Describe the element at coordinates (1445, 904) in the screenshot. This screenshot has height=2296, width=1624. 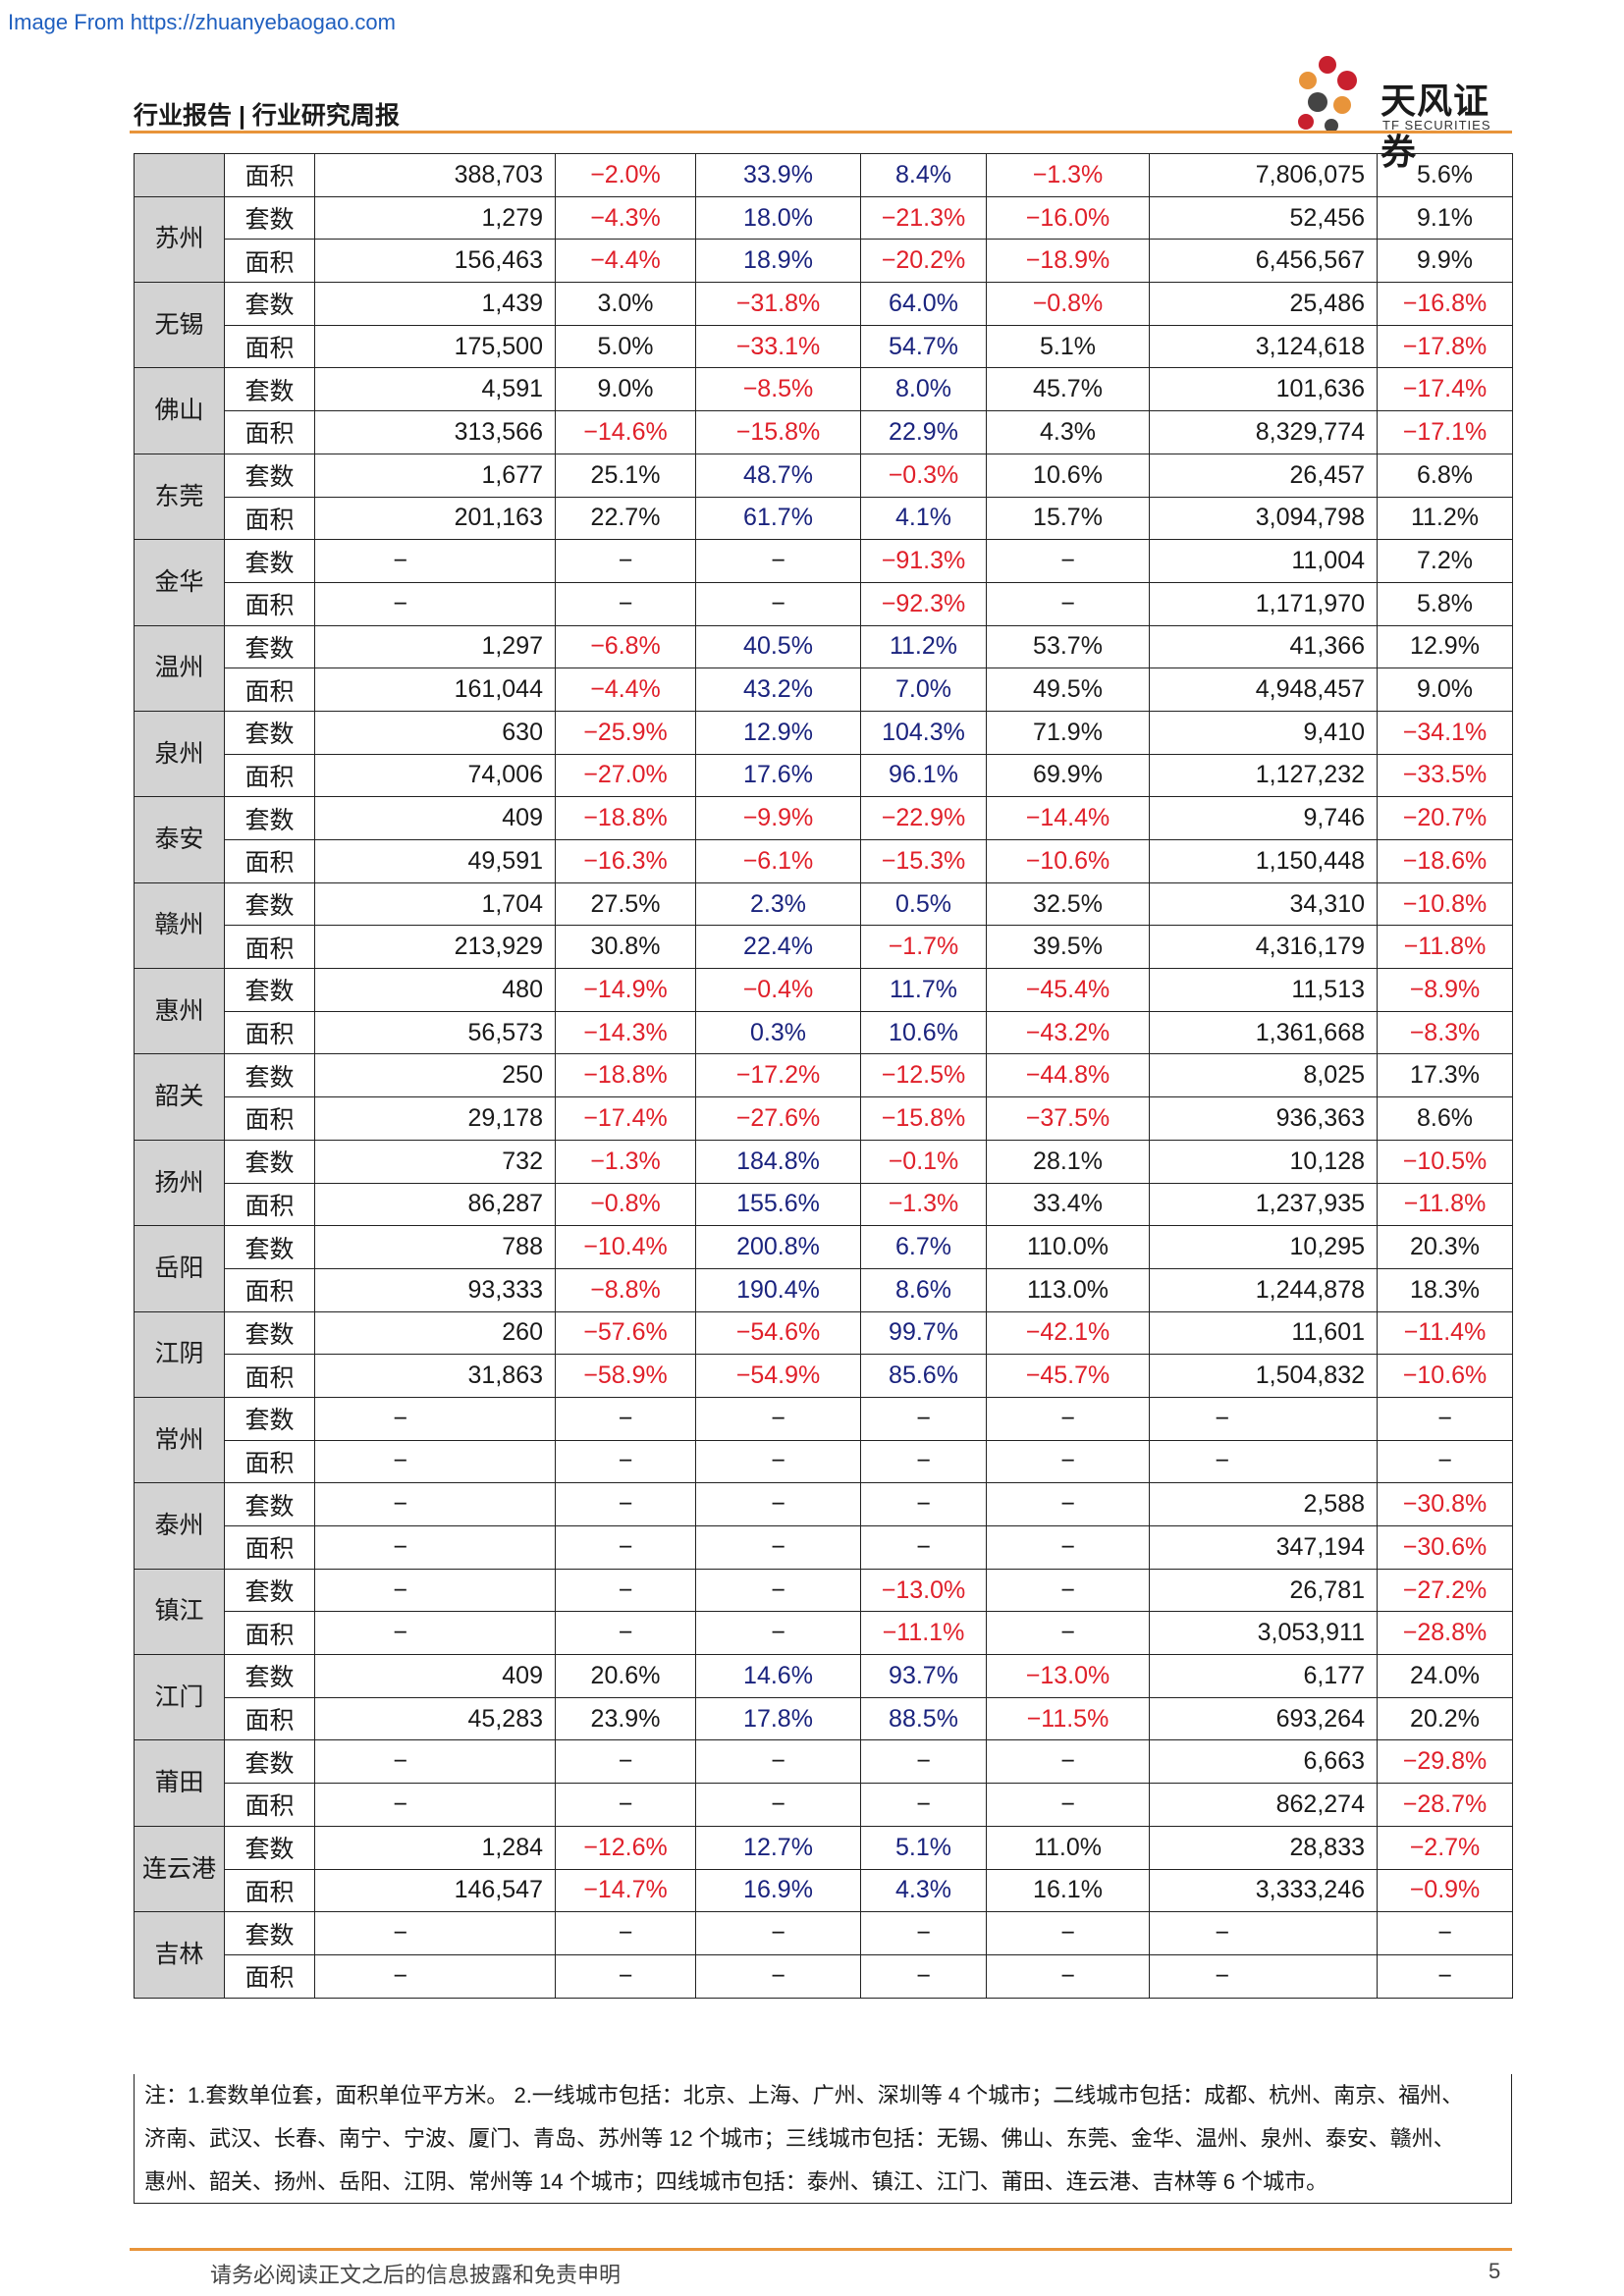
I see `value-cell: −10.8%` at that location.